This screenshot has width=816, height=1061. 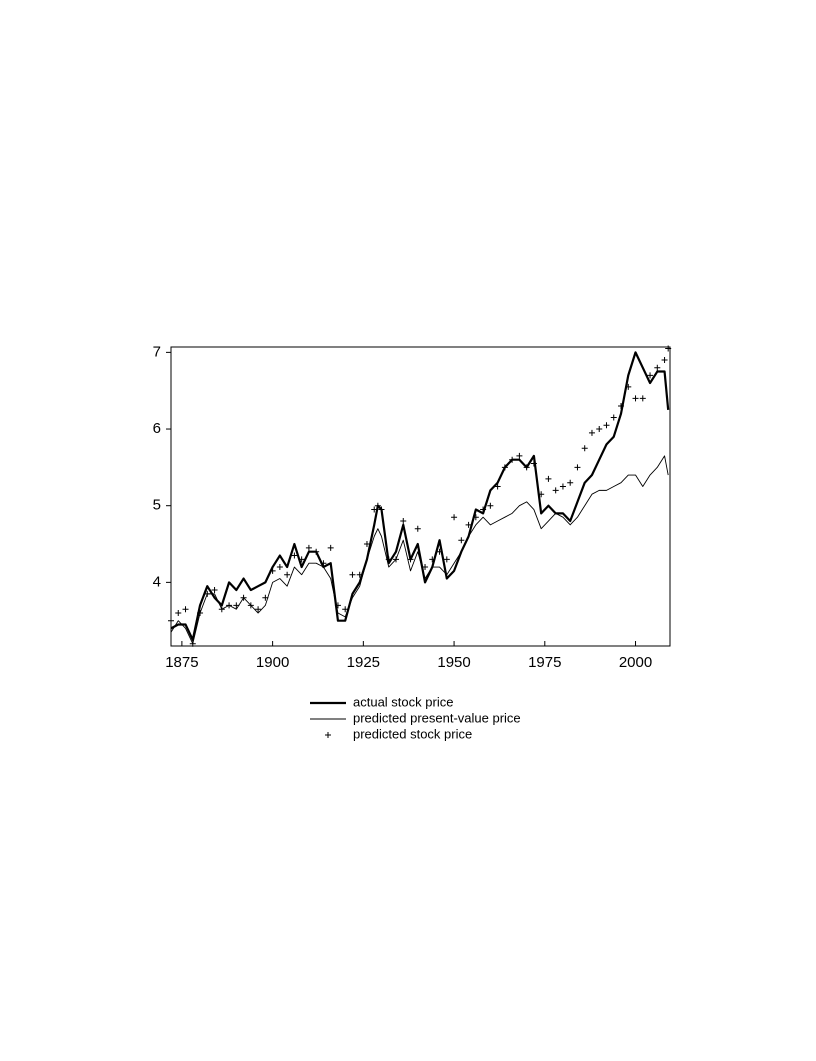 What do you see at coordinates (157, 351) in the screenshot?
I see `y-tick-label: 7` at bounding box center [157, 351].